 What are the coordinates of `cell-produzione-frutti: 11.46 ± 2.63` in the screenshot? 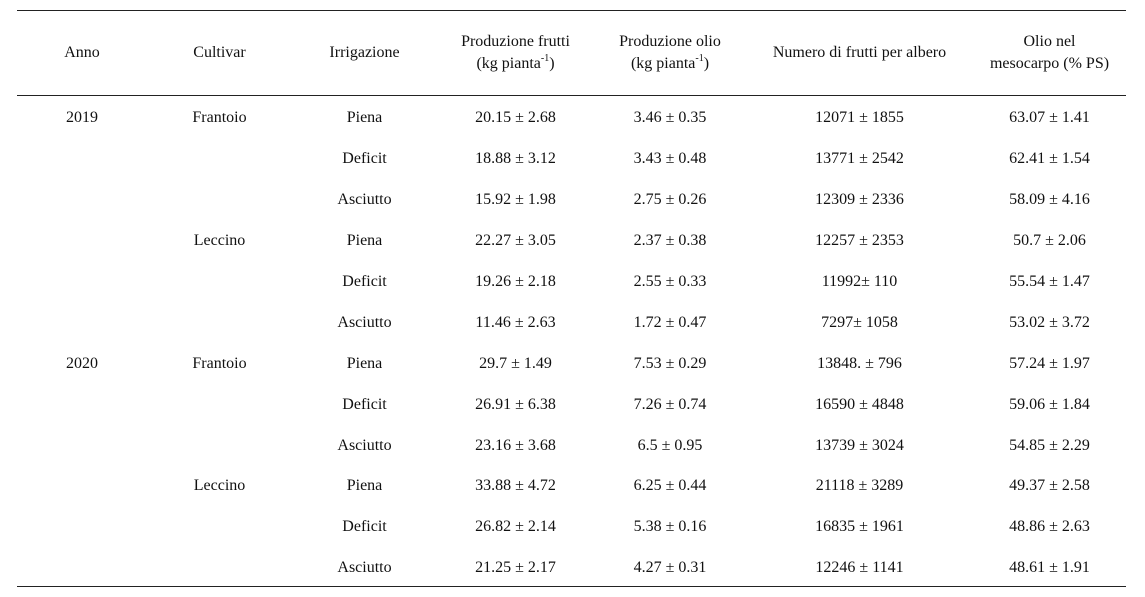 It's located at (515, 322).